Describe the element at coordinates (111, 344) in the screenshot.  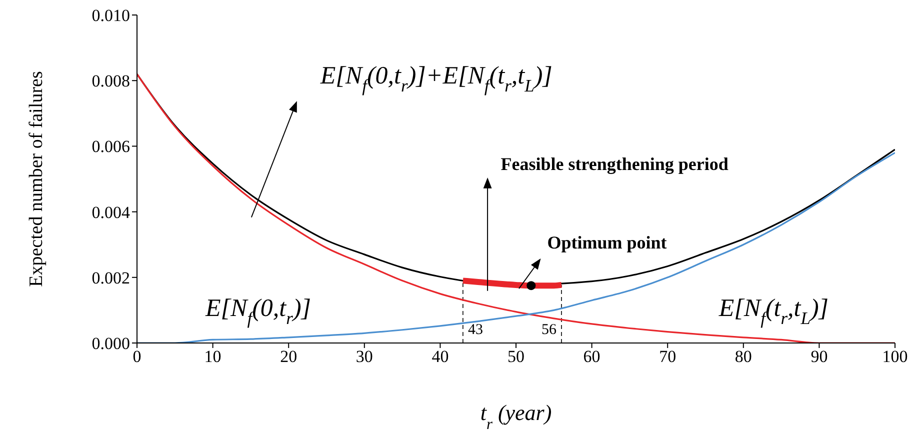
I see `y-tick-label: 0.000` at that location.